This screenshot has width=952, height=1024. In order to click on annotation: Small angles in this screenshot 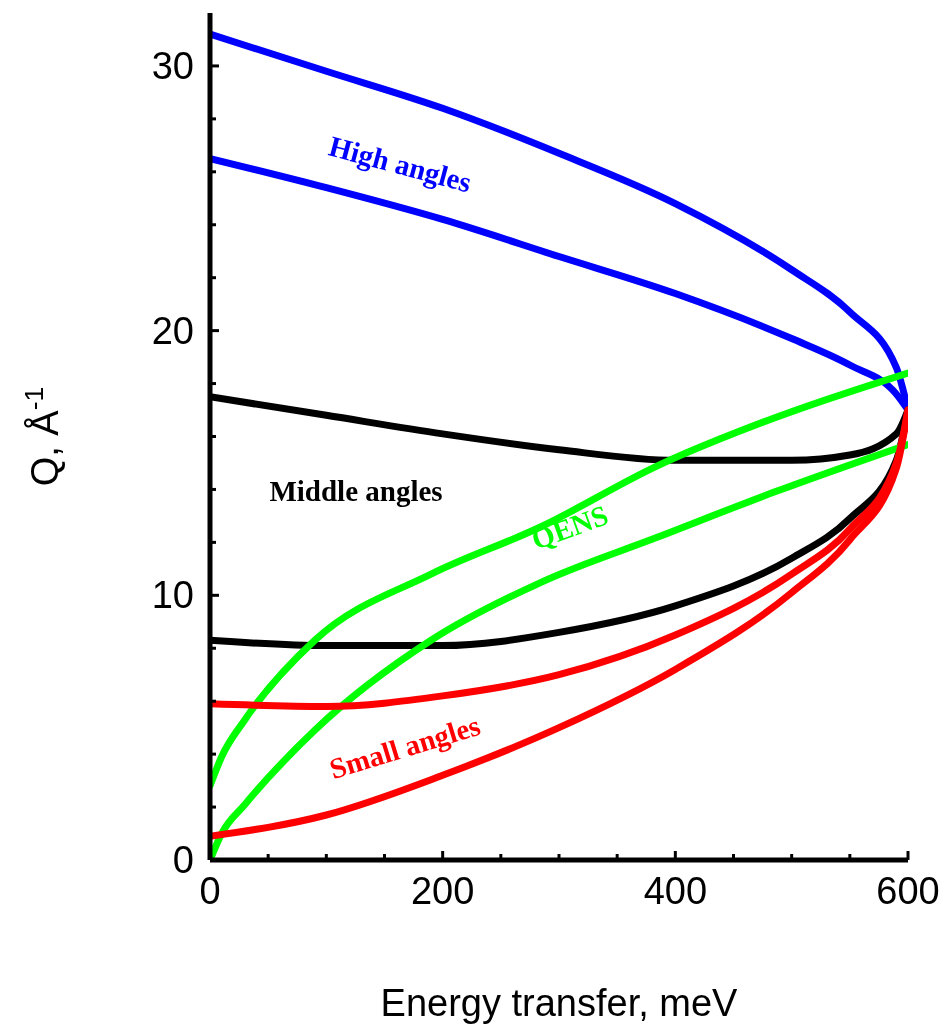, I will do `click(404, 747)`.